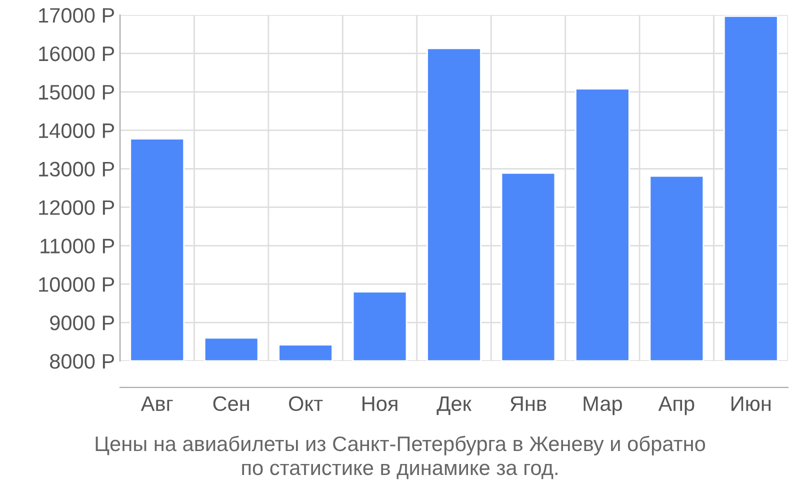 Image resolution: width=800 pixels, height=500 pixels. What do you see at coordinates (528, 403) in the screenshot?
I see `x-tick-label: Янв` at bounding box center [528, 403].